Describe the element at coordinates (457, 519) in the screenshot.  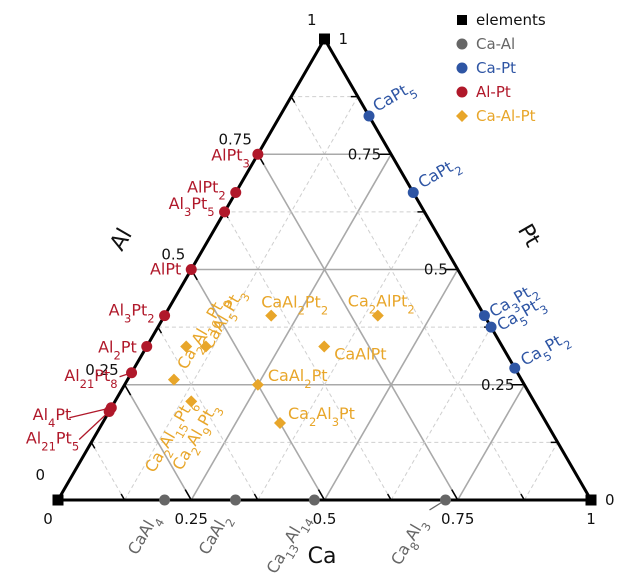
I see `tick-label-ca: 0.75` at that location.